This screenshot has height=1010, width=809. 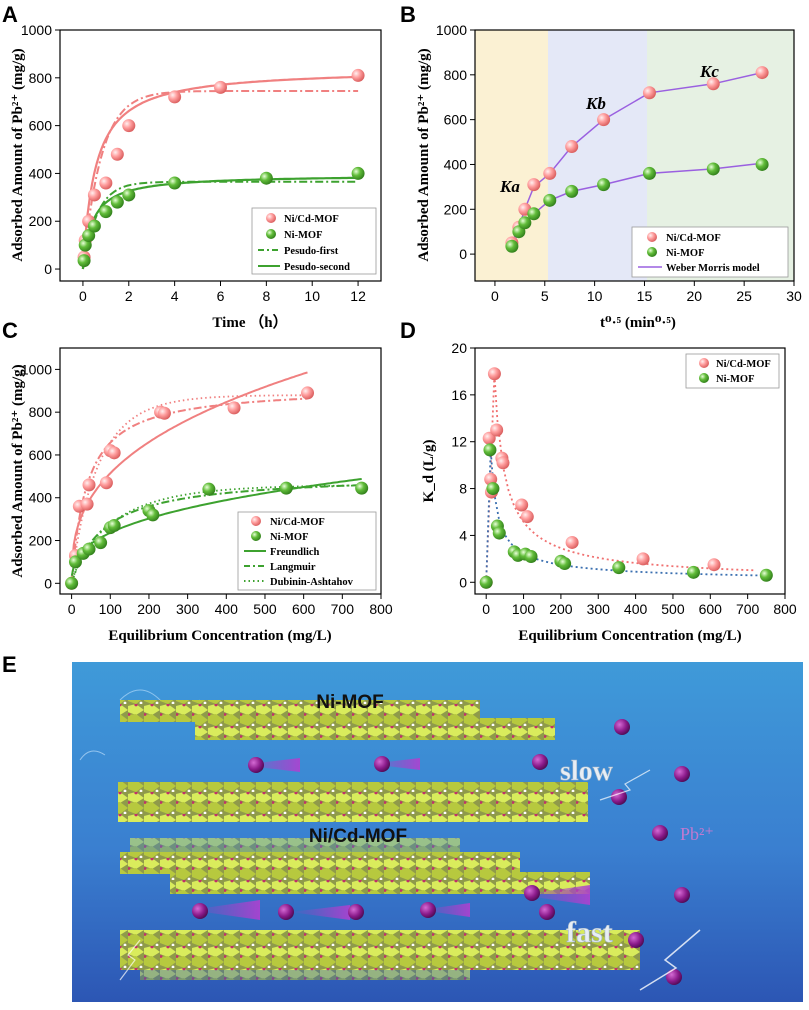 What do you see at coordinates (303, 235) in the screenshot?
I see `legend-label-ni-a: Ni-MOF` at bounding box center [303, 235].